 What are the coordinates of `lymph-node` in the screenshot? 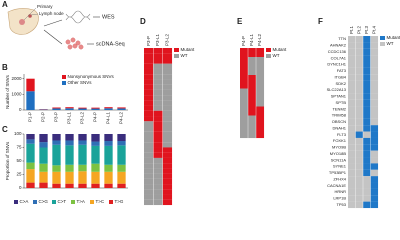 It's located at (30, 16).